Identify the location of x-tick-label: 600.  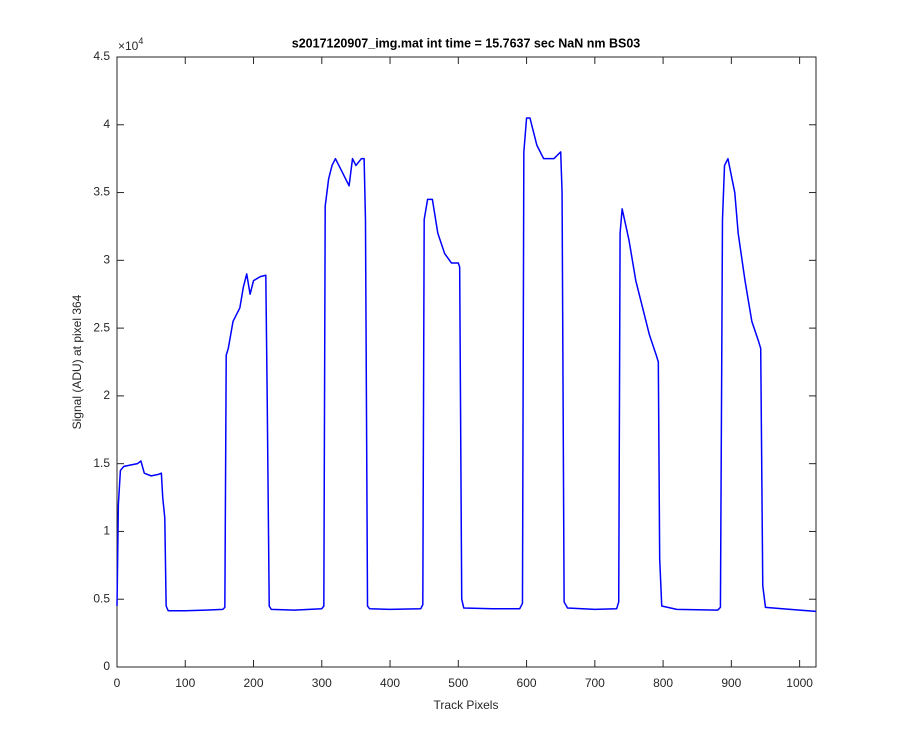
(527, 683).